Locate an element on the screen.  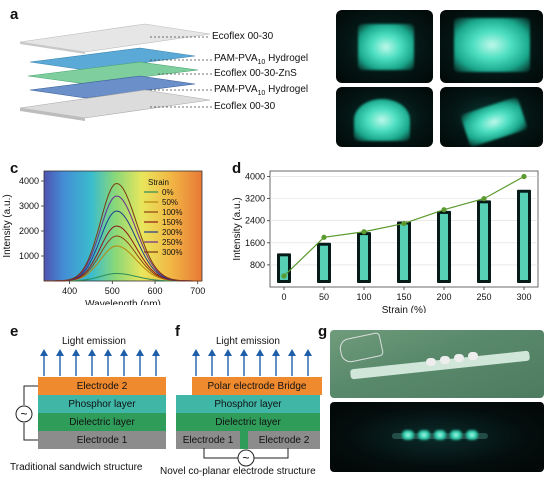
x-axis-label: Strain (%) is located at coordinates (404, 309).